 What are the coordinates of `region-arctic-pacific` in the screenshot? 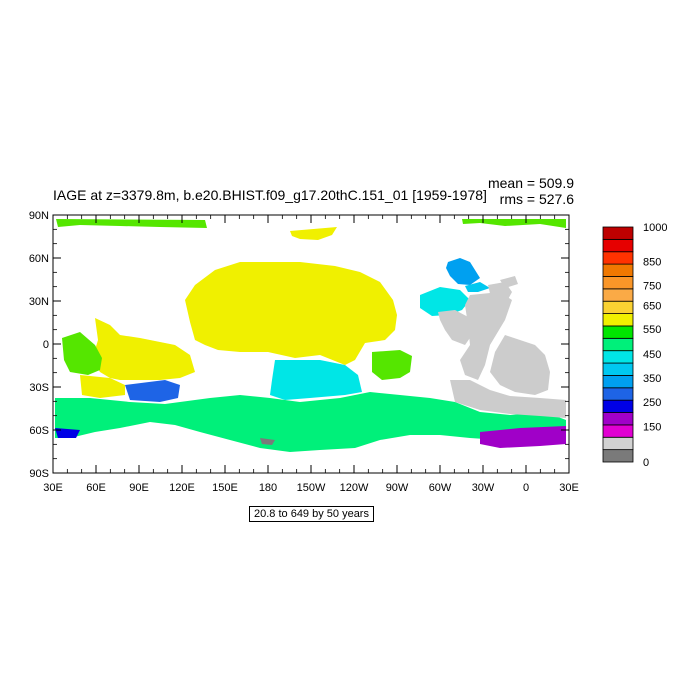 It's located at (514, 223).